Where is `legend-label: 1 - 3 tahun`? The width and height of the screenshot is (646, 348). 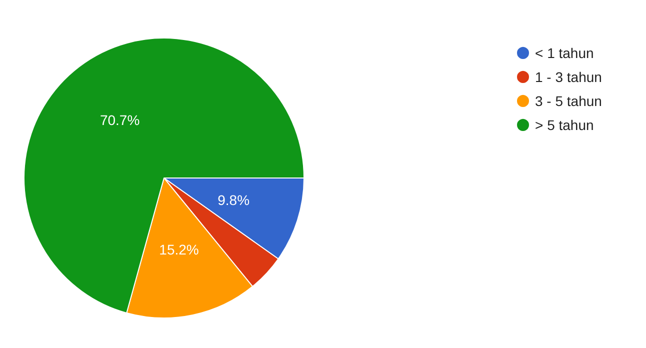 legend-label: 1 - 3 tahun is located at coordinates (568, 77).